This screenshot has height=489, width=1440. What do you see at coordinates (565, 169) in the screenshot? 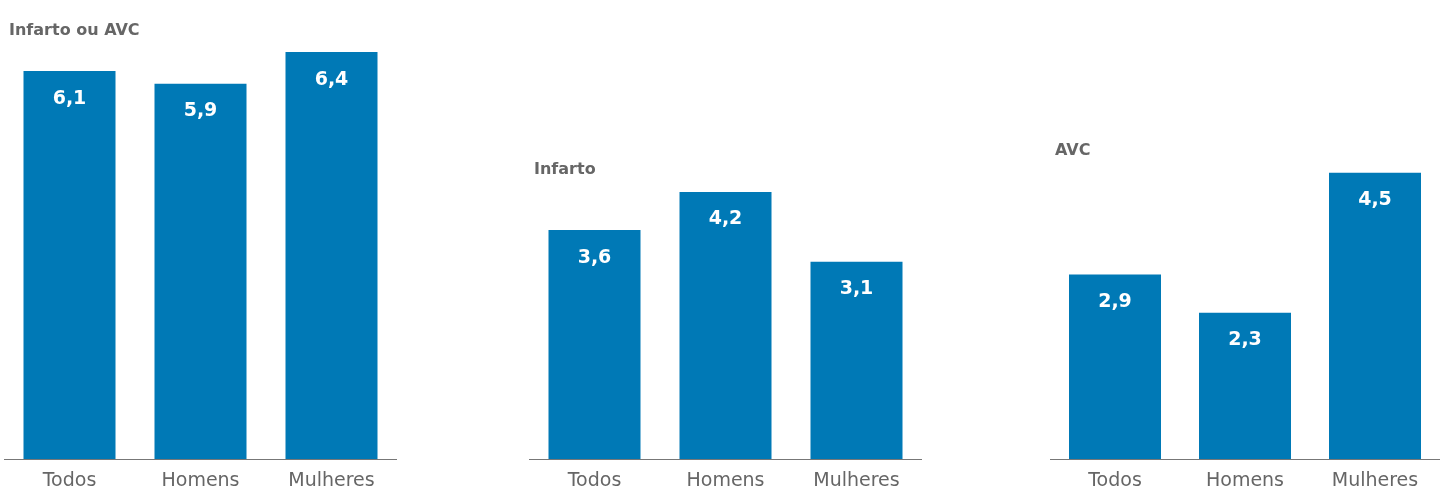
I see `chart-title: Infarto` at bounding box center [565, 169].